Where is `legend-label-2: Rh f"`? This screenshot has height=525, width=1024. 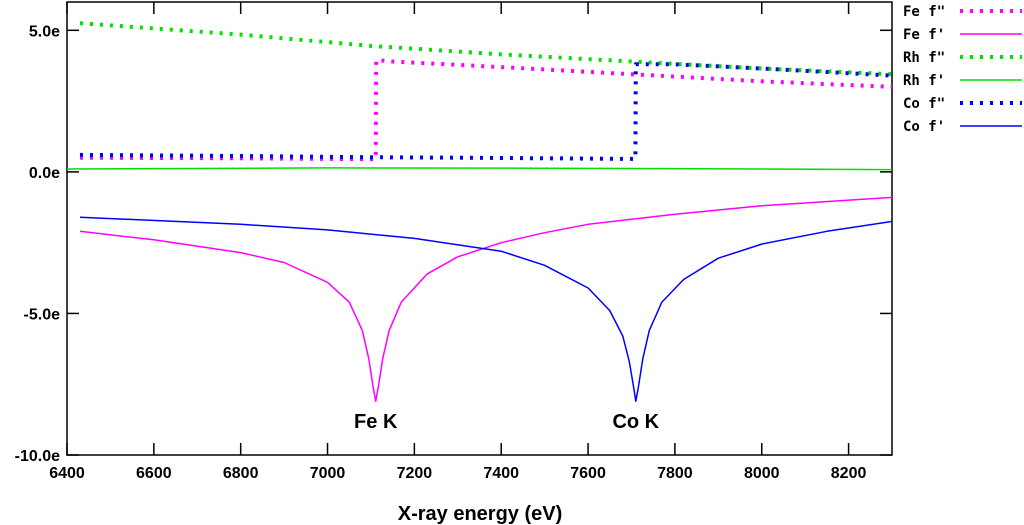
legend-label-2: Rh f" is located at coordinates (924, 58).